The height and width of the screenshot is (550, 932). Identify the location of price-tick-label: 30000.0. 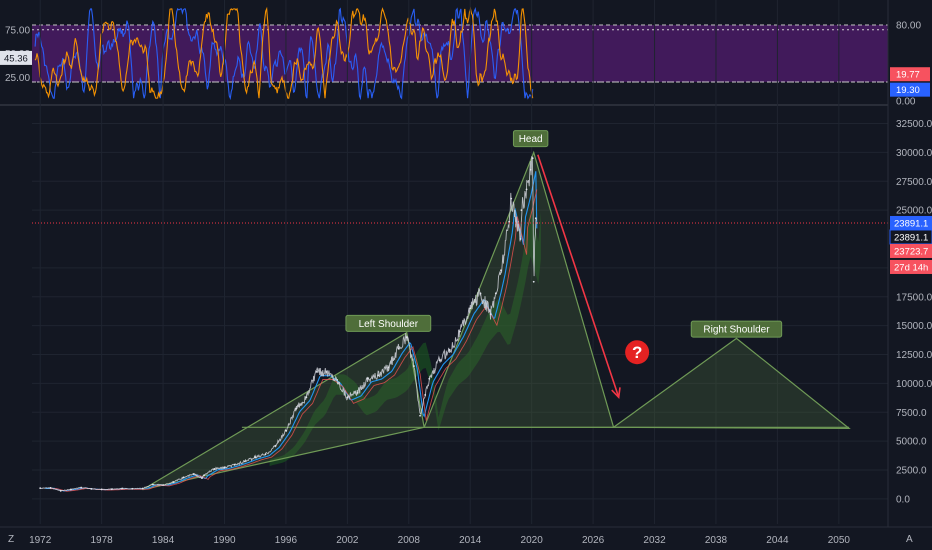
(914, 153).